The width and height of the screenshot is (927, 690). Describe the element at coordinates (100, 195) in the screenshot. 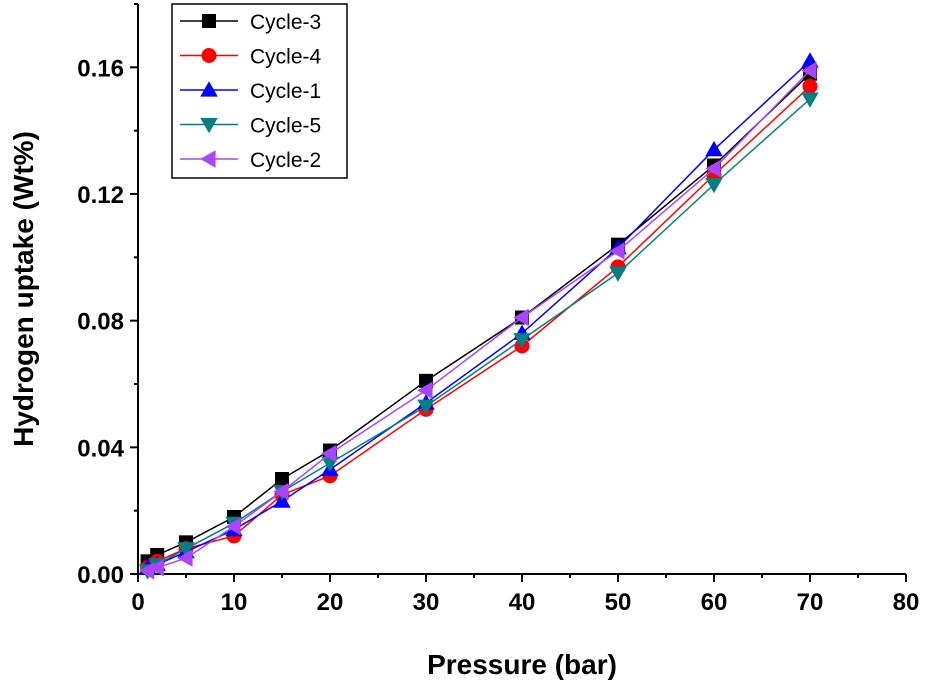

I see `y-tick-label: 0.12` at that location.